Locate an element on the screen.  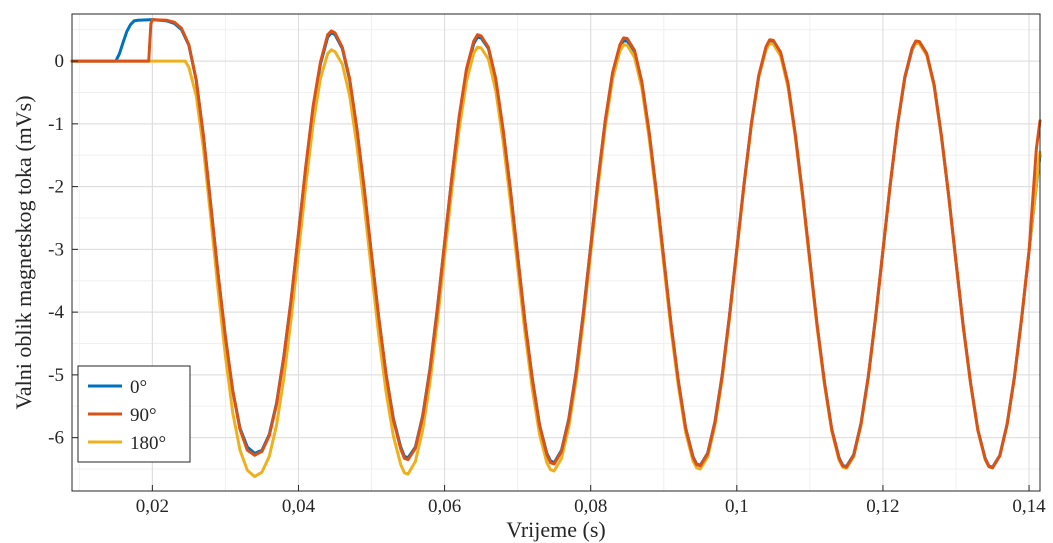
x-tick-label: 0,08 is located at coordinates (590, 506).